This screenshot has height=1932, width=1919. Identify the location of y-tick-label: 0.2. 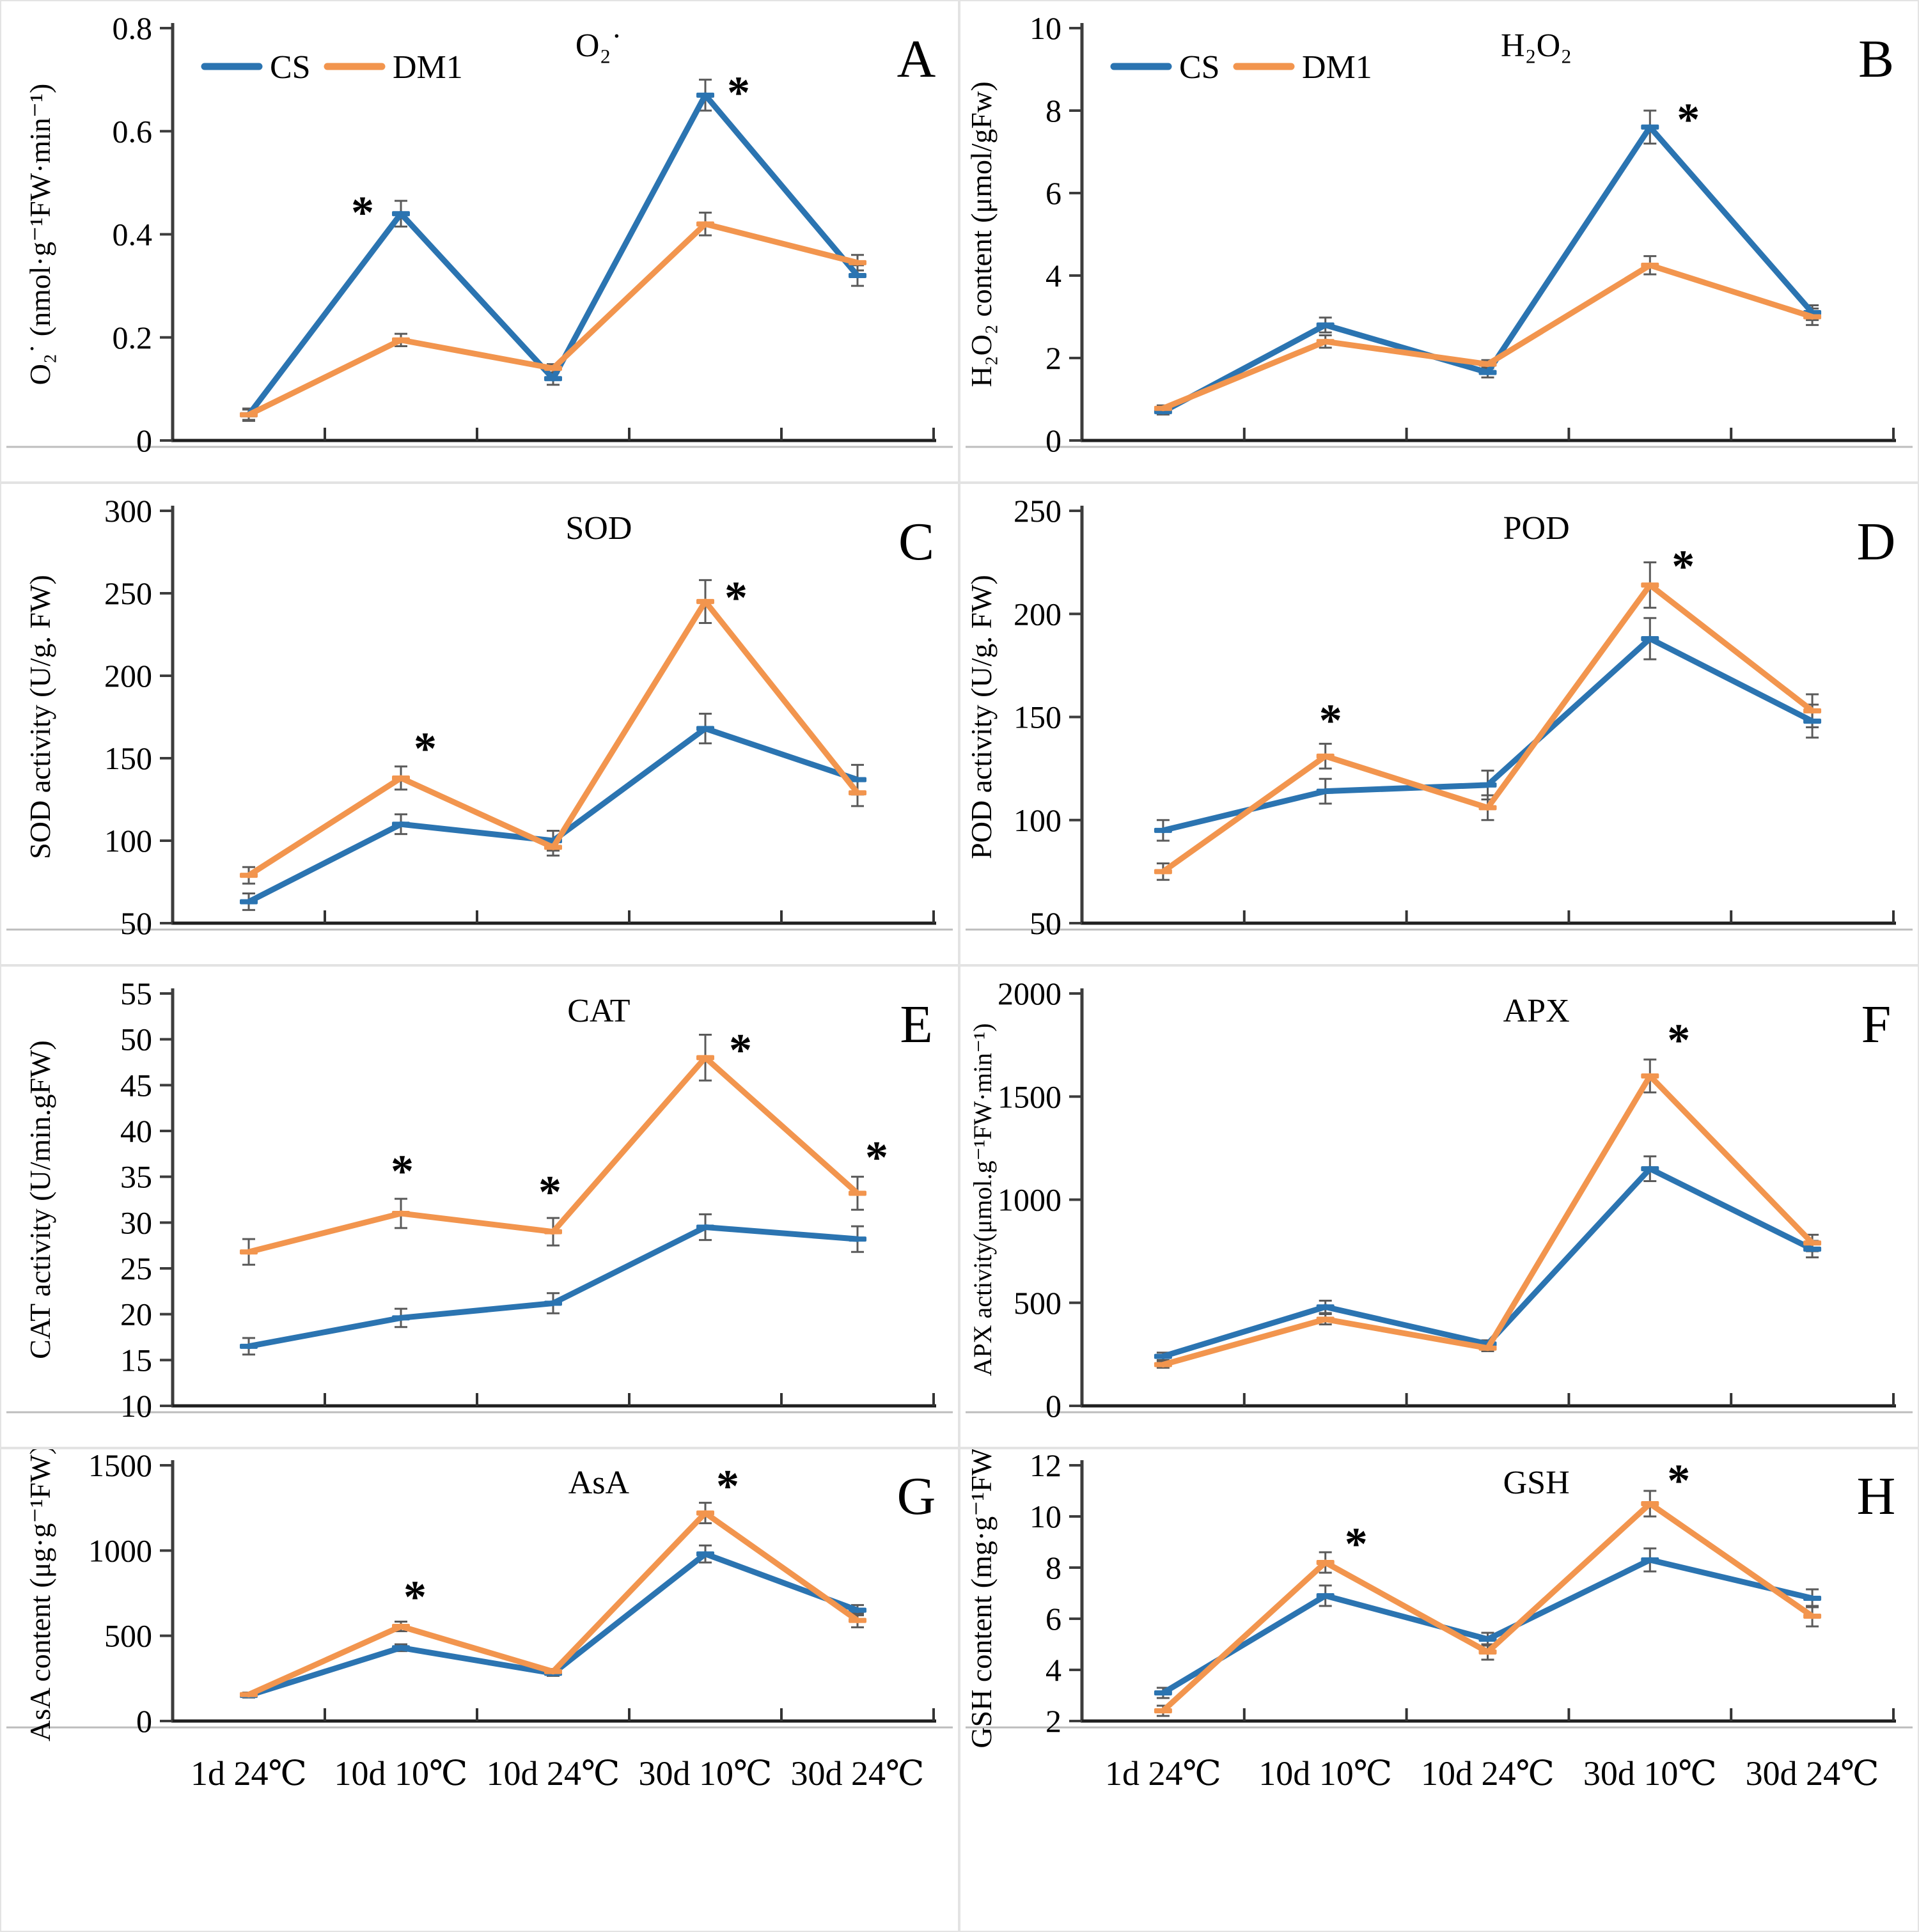
(133, 337).